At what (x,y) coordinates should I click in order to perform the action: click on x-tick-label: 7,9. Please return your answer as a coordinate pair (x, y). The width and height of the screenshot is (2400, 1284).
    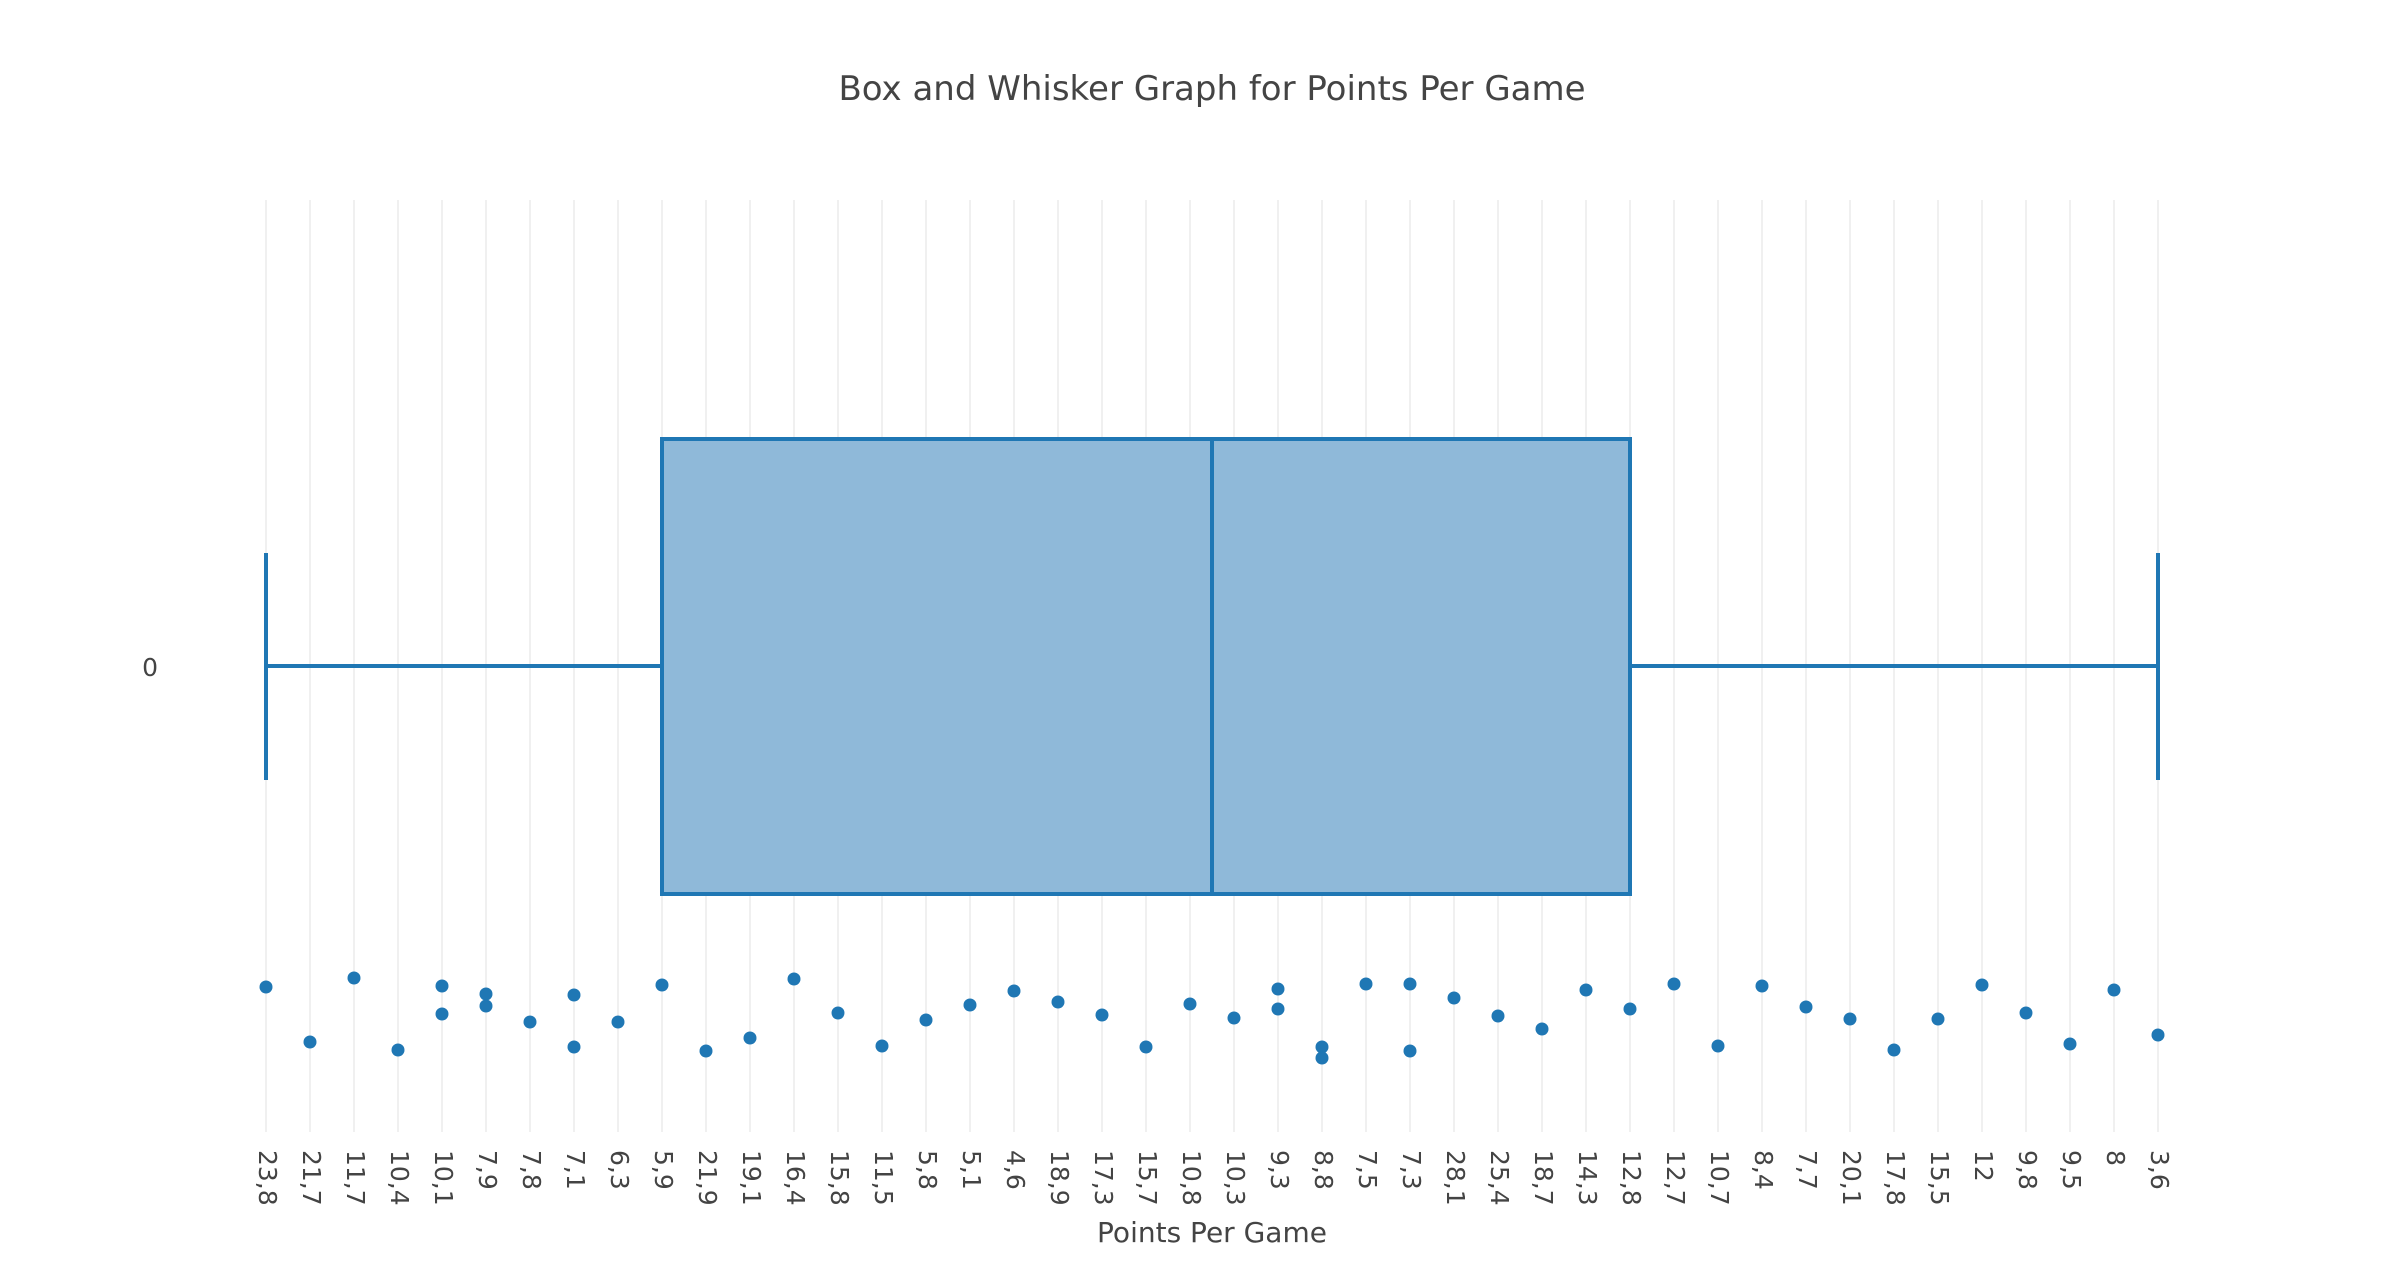
    Looking at the image, I should click on (487, 1170).